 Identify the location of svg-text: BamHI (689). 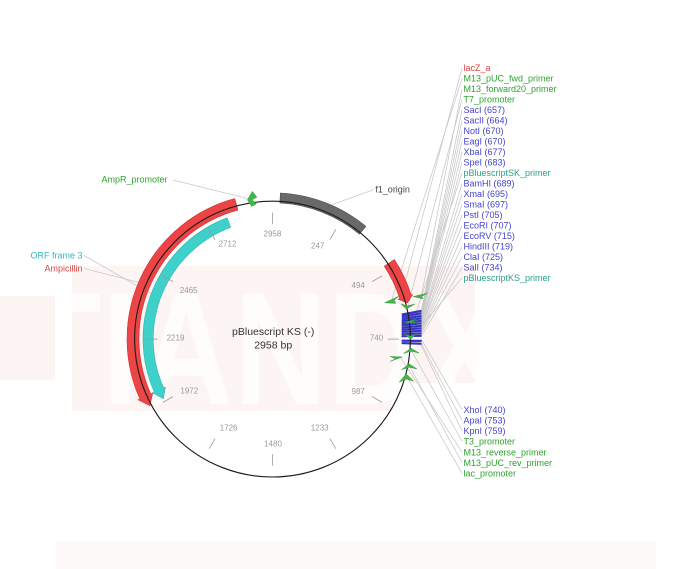
(489, 184).